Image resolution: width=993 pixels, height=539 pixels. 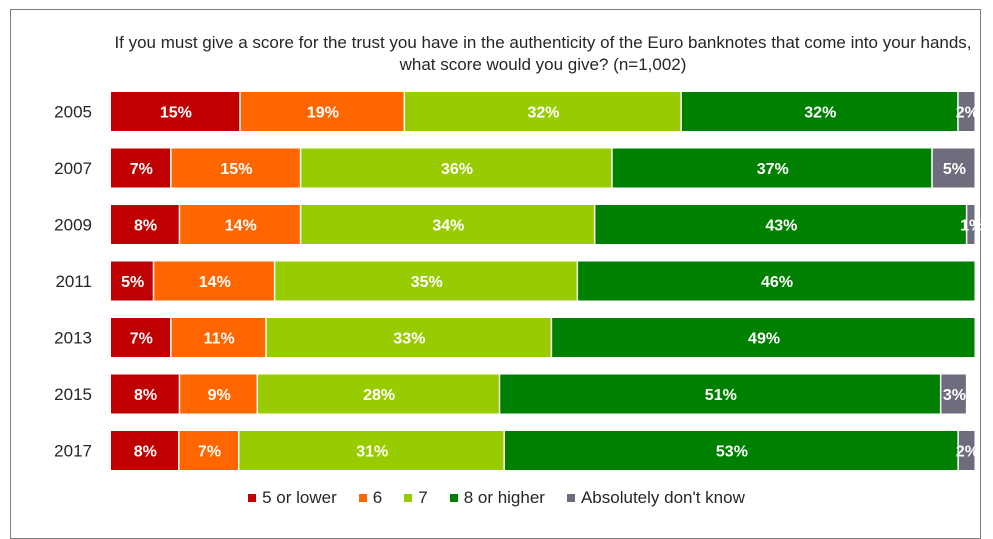 I want to click on legend-label-4: Absolutely don't know, so click(x=662, y=497).